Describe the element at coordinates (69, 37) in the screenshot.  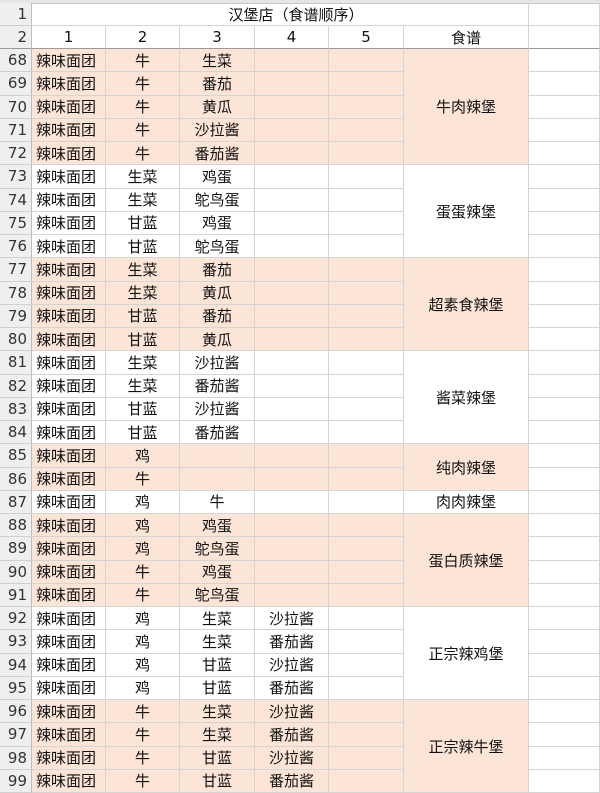
I see `column-header-cell: 1` at that location.